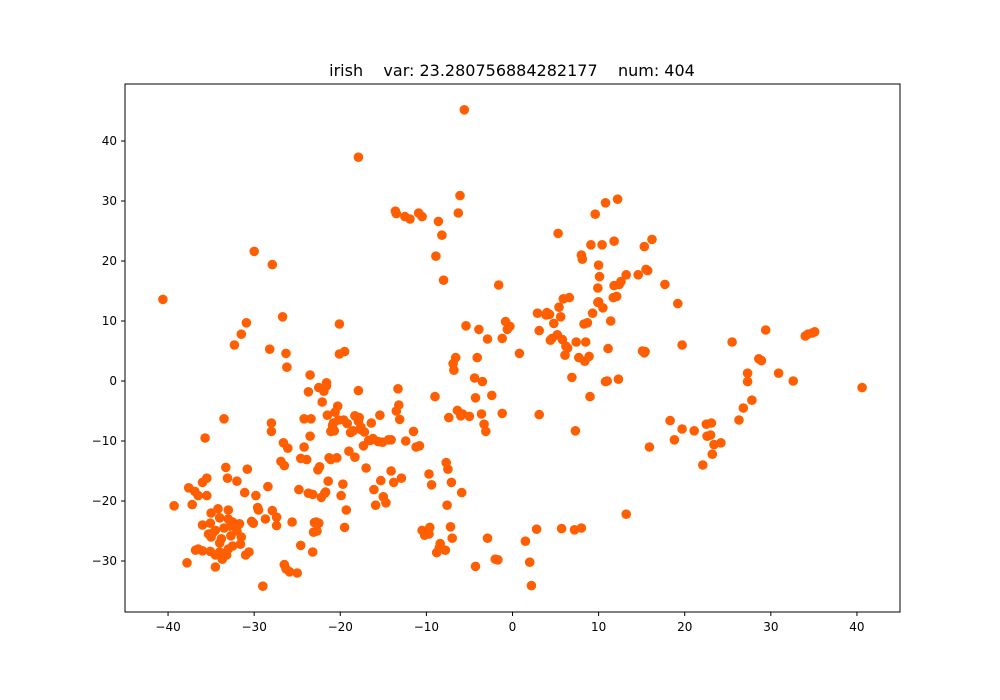  Describe the element at coordinates (426, 627) in the screenshot. I see `x-tick-label: −10` at that location.